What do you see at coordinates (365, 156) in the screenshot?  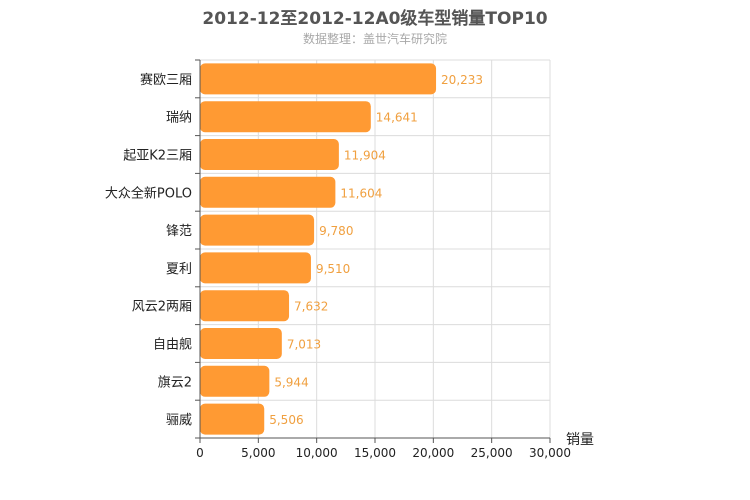 I see `data-label: 11,904` at bounding box center [365, 156].